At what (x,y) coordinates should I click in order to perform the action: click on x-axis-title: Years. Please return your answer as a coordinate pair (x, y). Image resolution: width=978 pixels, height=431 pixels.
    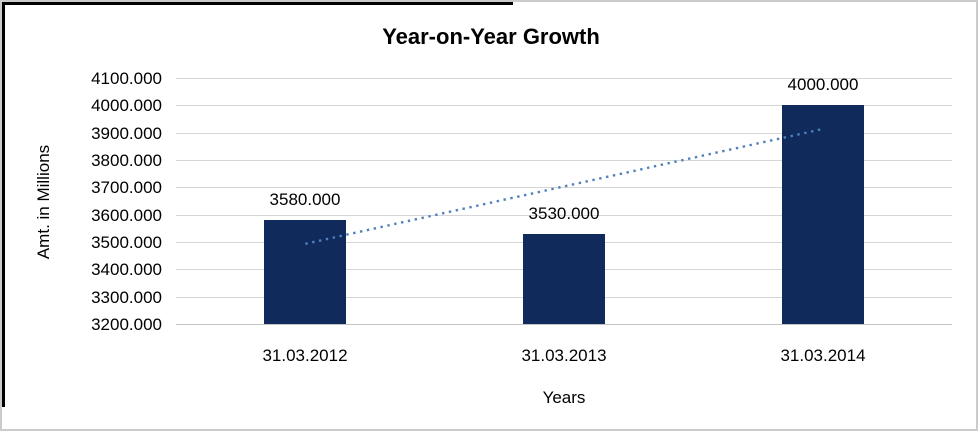
    Looking at the image, I should click on (564, 397).